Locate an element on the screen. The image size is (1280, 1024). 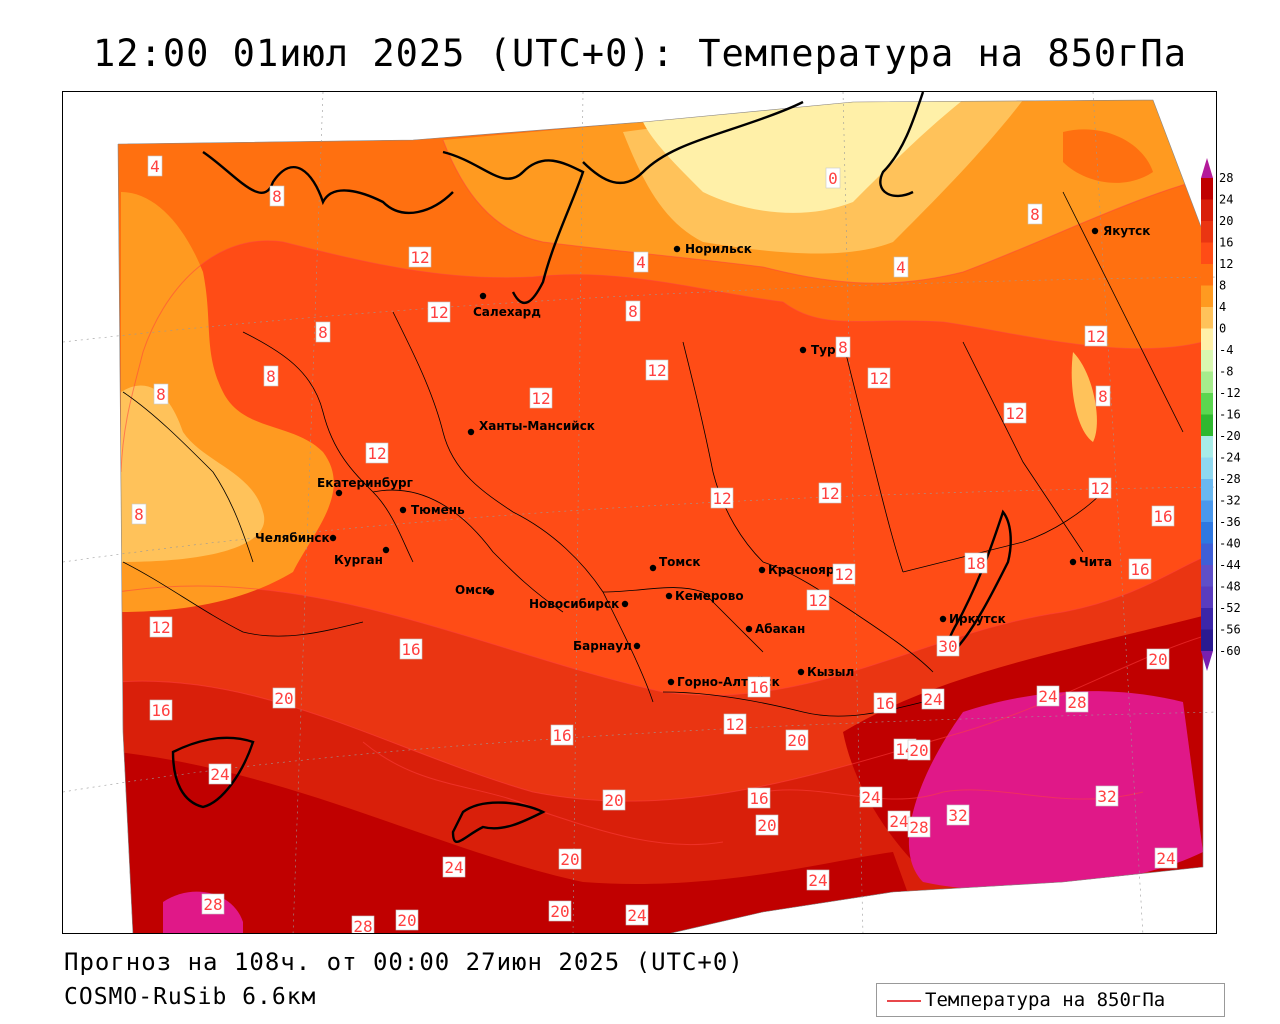
legend-label: Температура на 850гПа is located at coordinates (1045, 1000).